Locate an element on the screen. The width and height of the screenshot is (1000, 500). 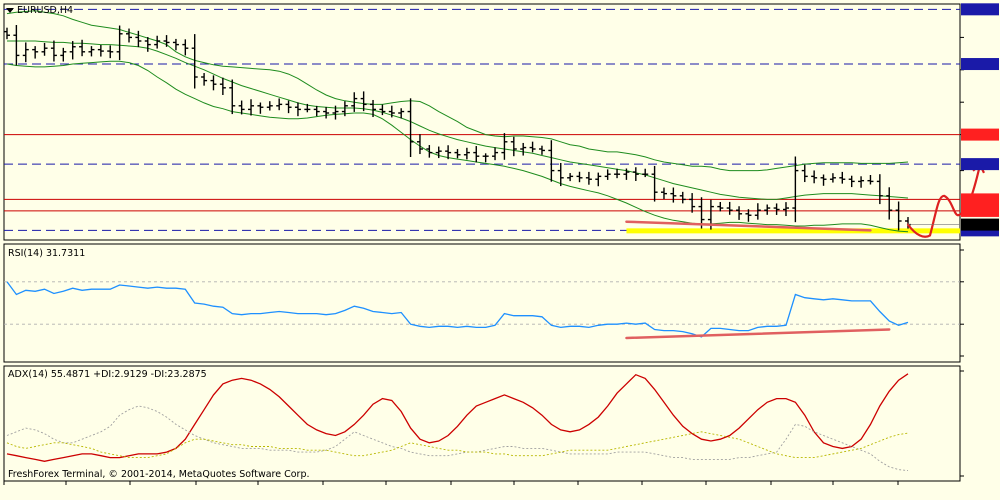
support-highlight-bar is located at coordinates (793, 231).